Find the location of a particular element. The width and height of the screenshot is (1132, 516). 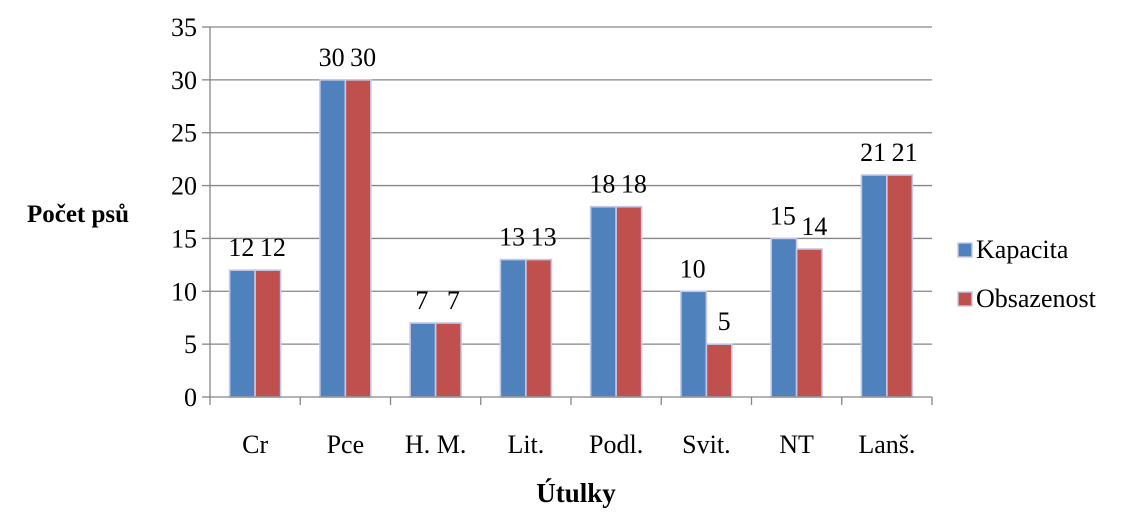

legend-swatch-kapacita is located at coordinates (965, 250).